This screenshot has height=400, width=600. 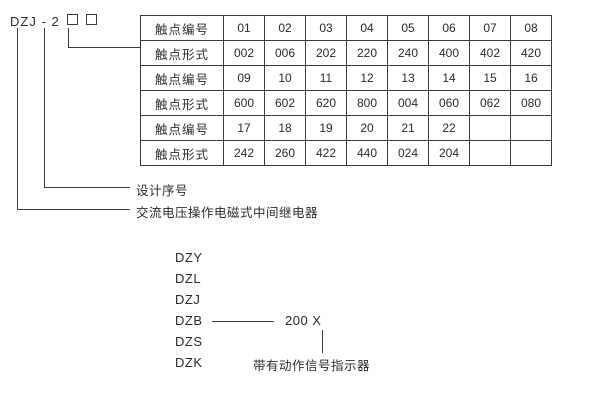 I want to click on table-cell: 12, so click(x=367, y=78).